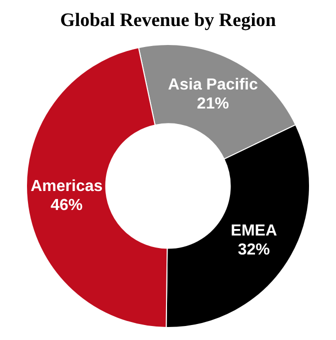  What do you see at coordinates (254, 250) in the screenshot?
I see `data-label: 32%` at bounding box center [254, 250].